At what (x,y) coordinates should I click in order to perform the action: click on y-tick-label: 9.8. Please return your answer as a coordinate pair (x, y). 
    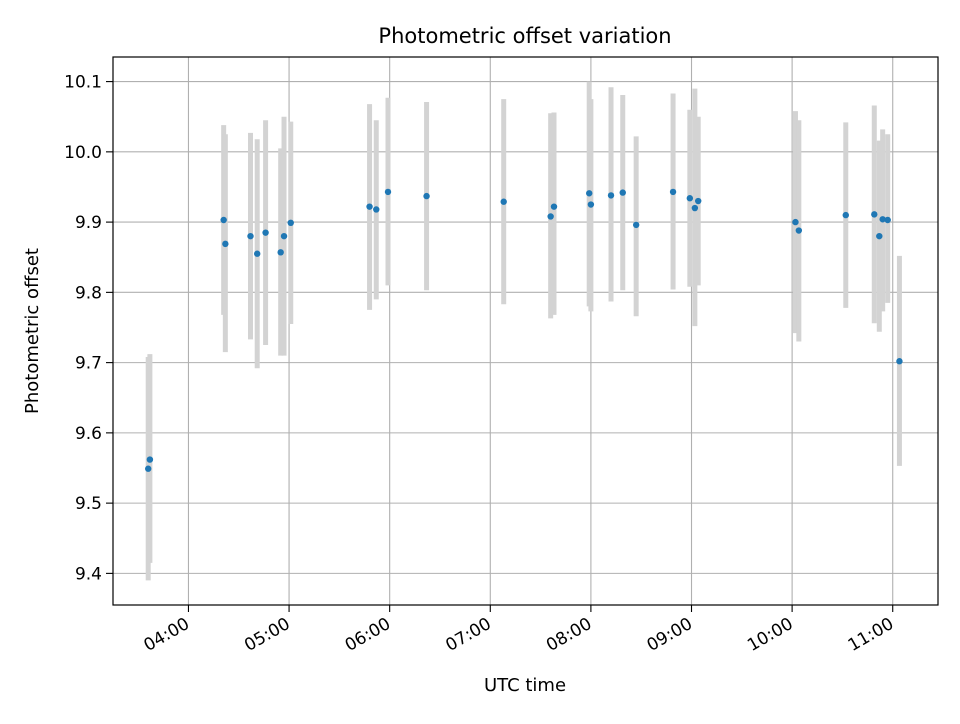
    Looking at the image, I should click on (88, 293).